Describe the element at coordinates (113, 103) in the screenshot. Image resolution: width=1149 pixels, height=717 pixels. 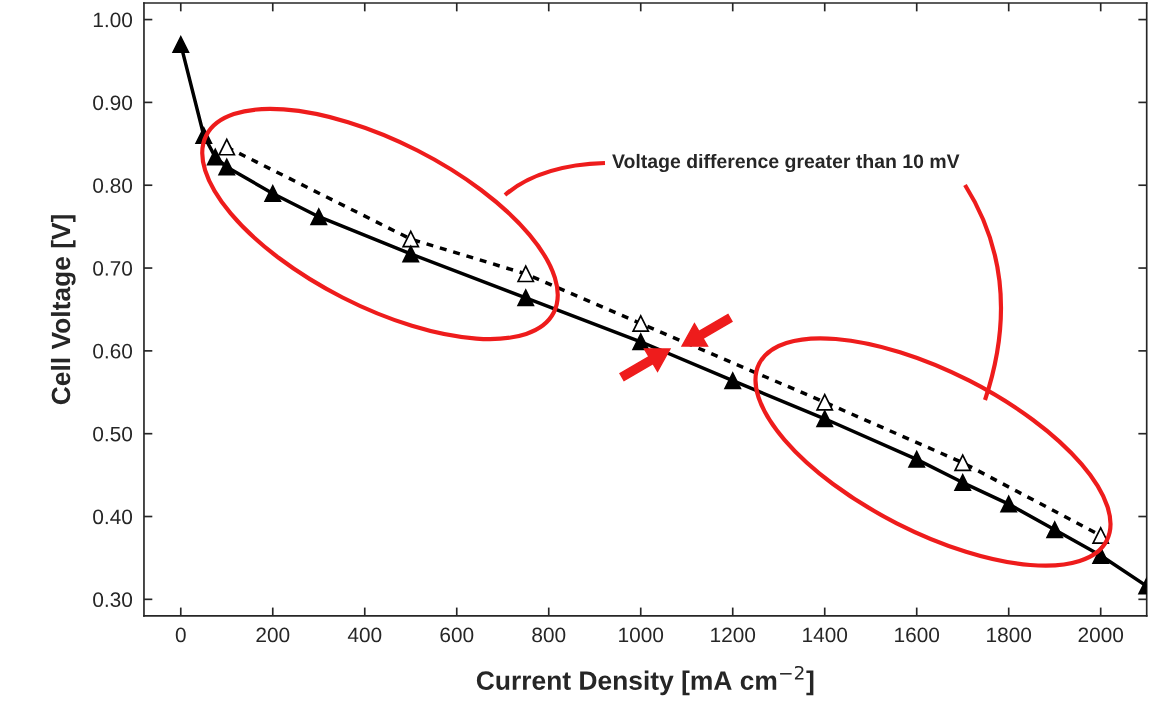
I see `y-tick-label: 0.90` at that location.